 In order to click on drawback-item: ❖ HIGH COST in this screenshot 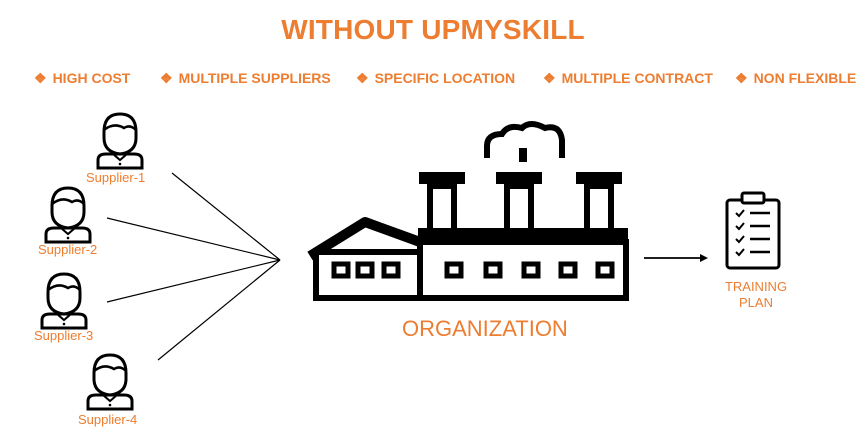, I will do `click(82, 78)`.